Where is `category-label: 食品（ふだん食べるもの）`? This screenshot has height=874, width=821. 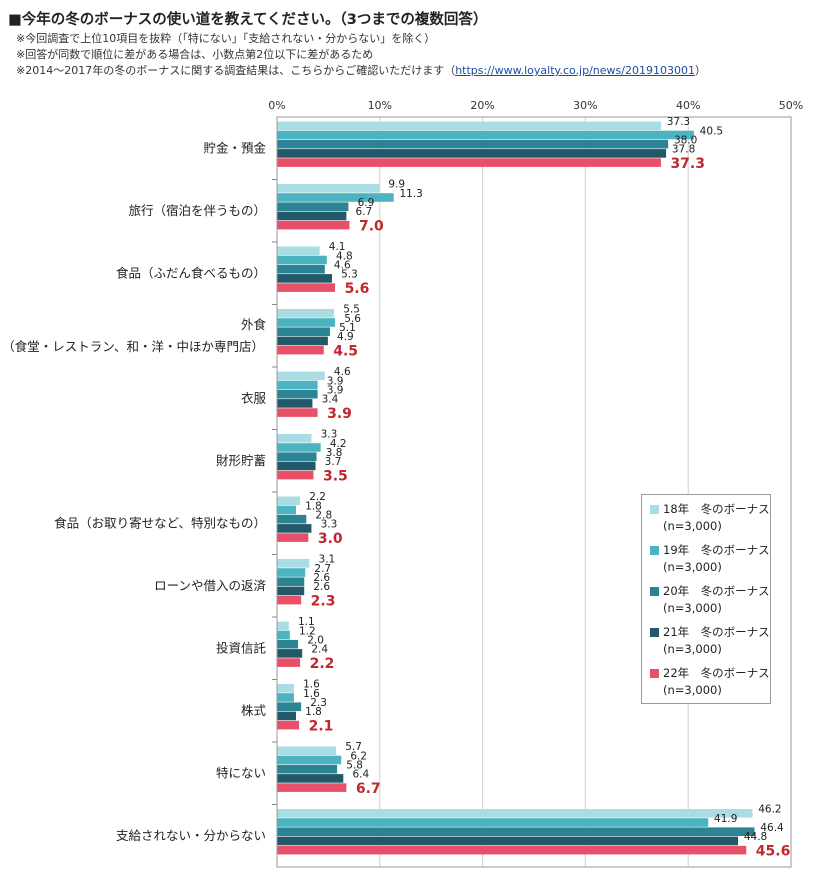 category-label: 食品（ふだん食べるもの） is located at coordinates (191, 272).